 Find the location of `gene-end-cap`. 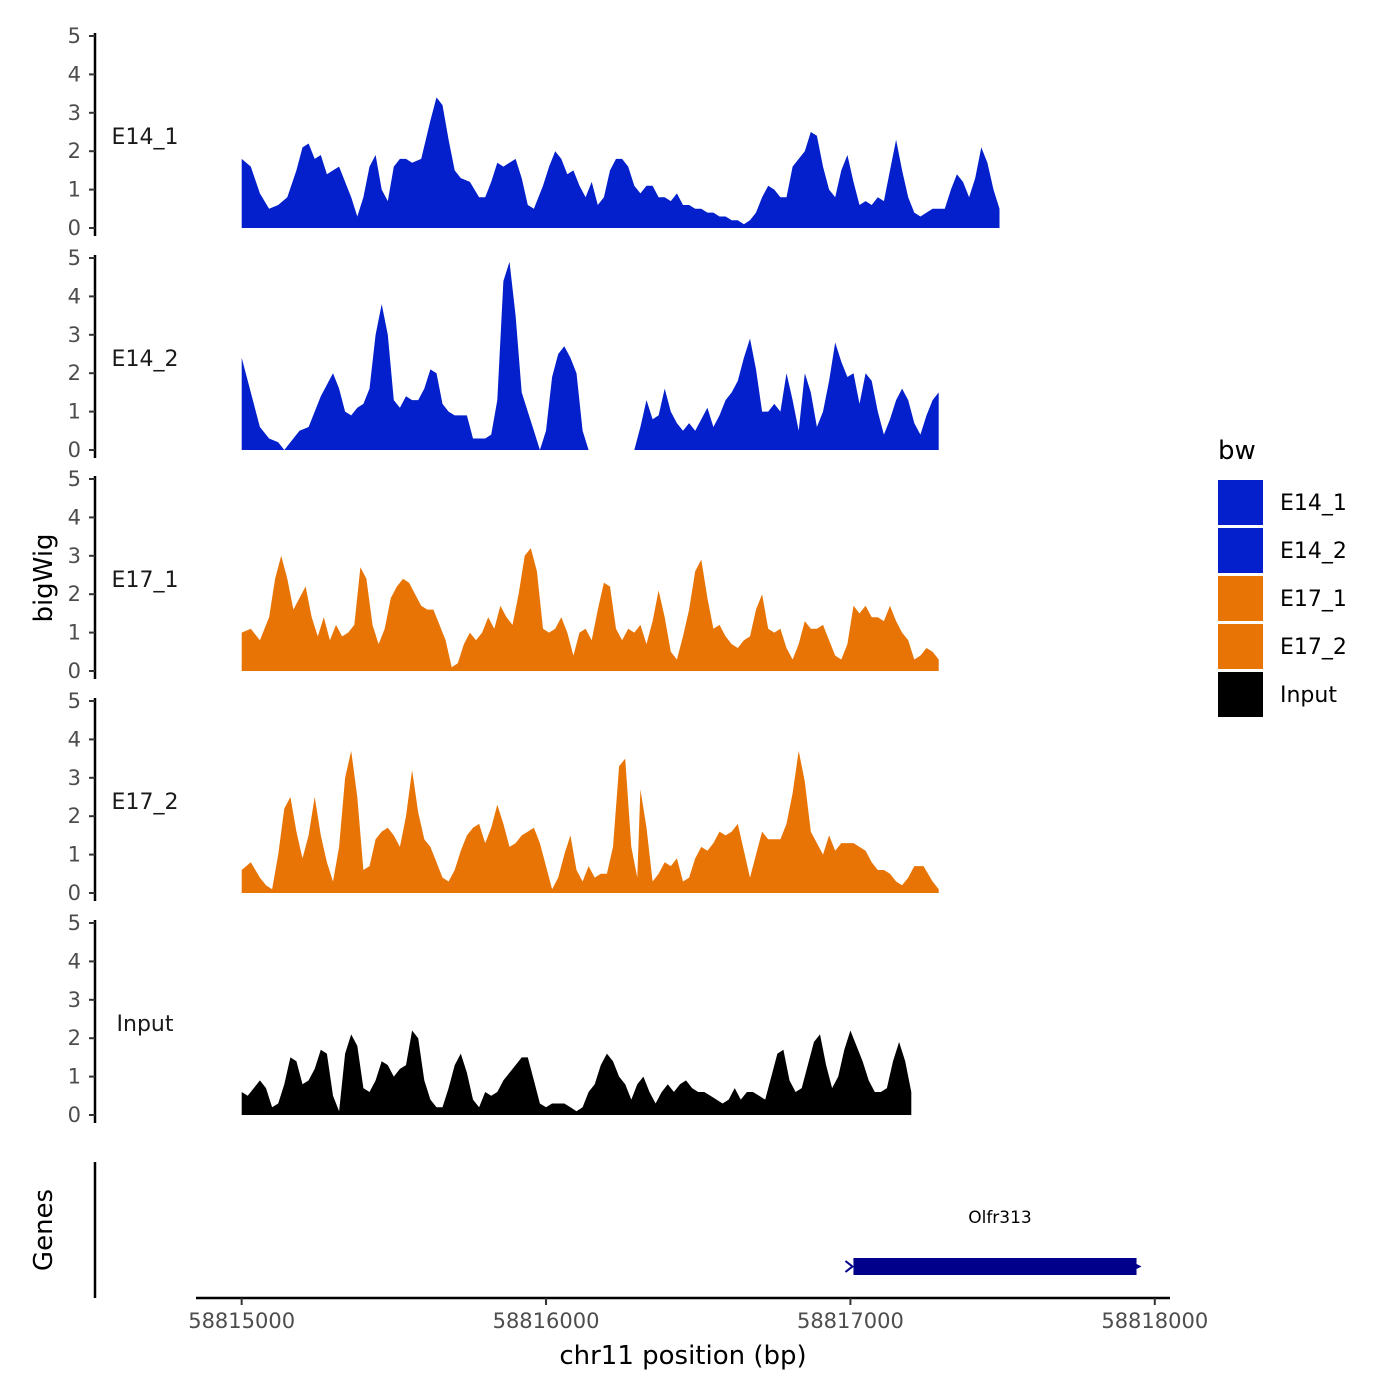

gene-end-cap is located at coordinates (1138, 1266).